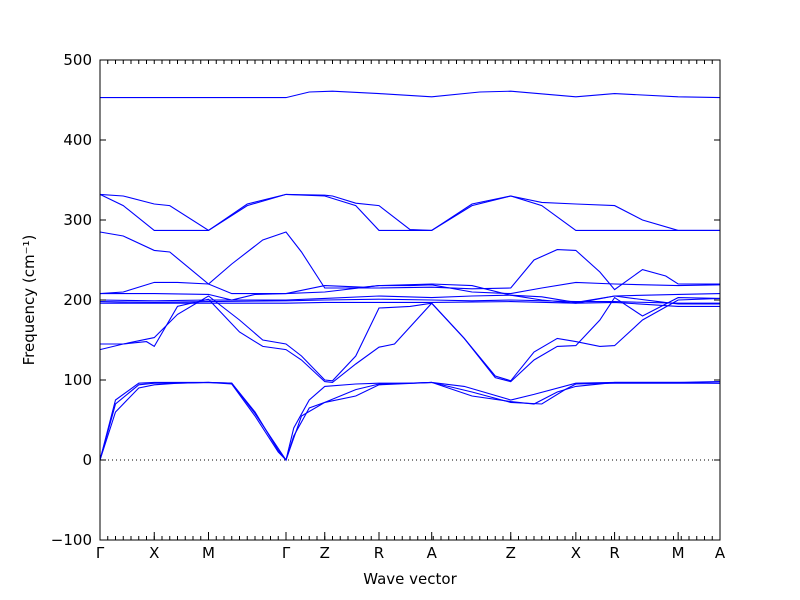  Describe the element at coordinates (77, 300) in the screenshot. I see `y-tick-label: 200` at that location.